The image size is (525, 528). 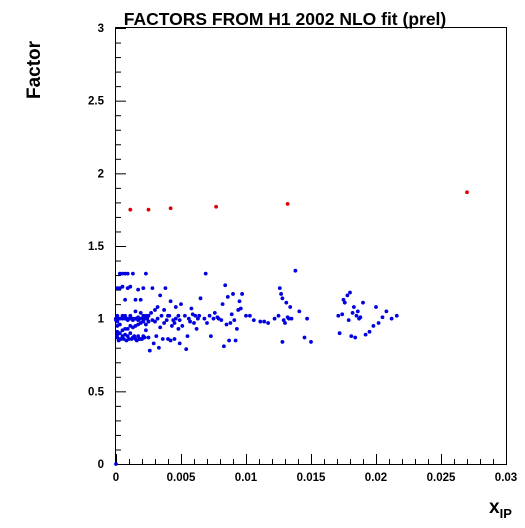 What do you see at coordinates (181, 478) in the screenshot?
I see `x-tick-label: 0.005` at bounding box center [181, 478].